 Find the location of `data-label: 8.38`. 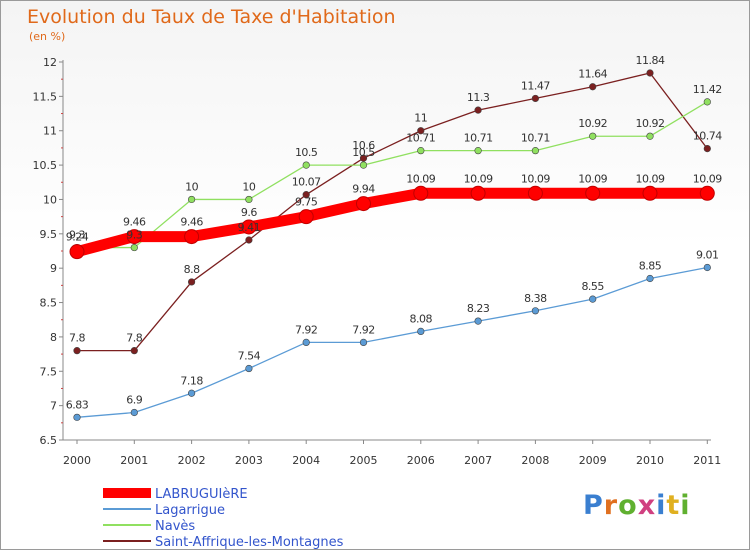

data-label: 8.38 is located at coordinates (535, 298).